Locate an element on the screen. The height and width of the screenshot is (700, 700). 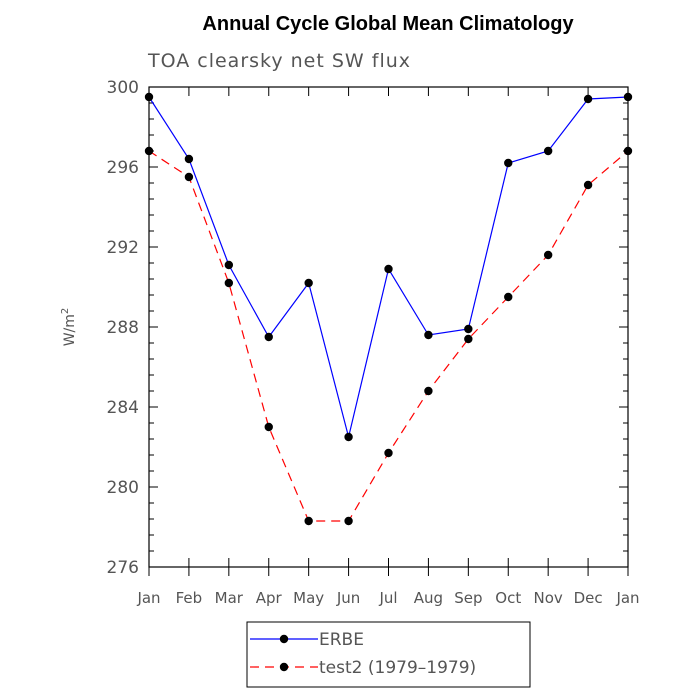
y-axis-label: W/m2 is located at coordinates (69, 327).